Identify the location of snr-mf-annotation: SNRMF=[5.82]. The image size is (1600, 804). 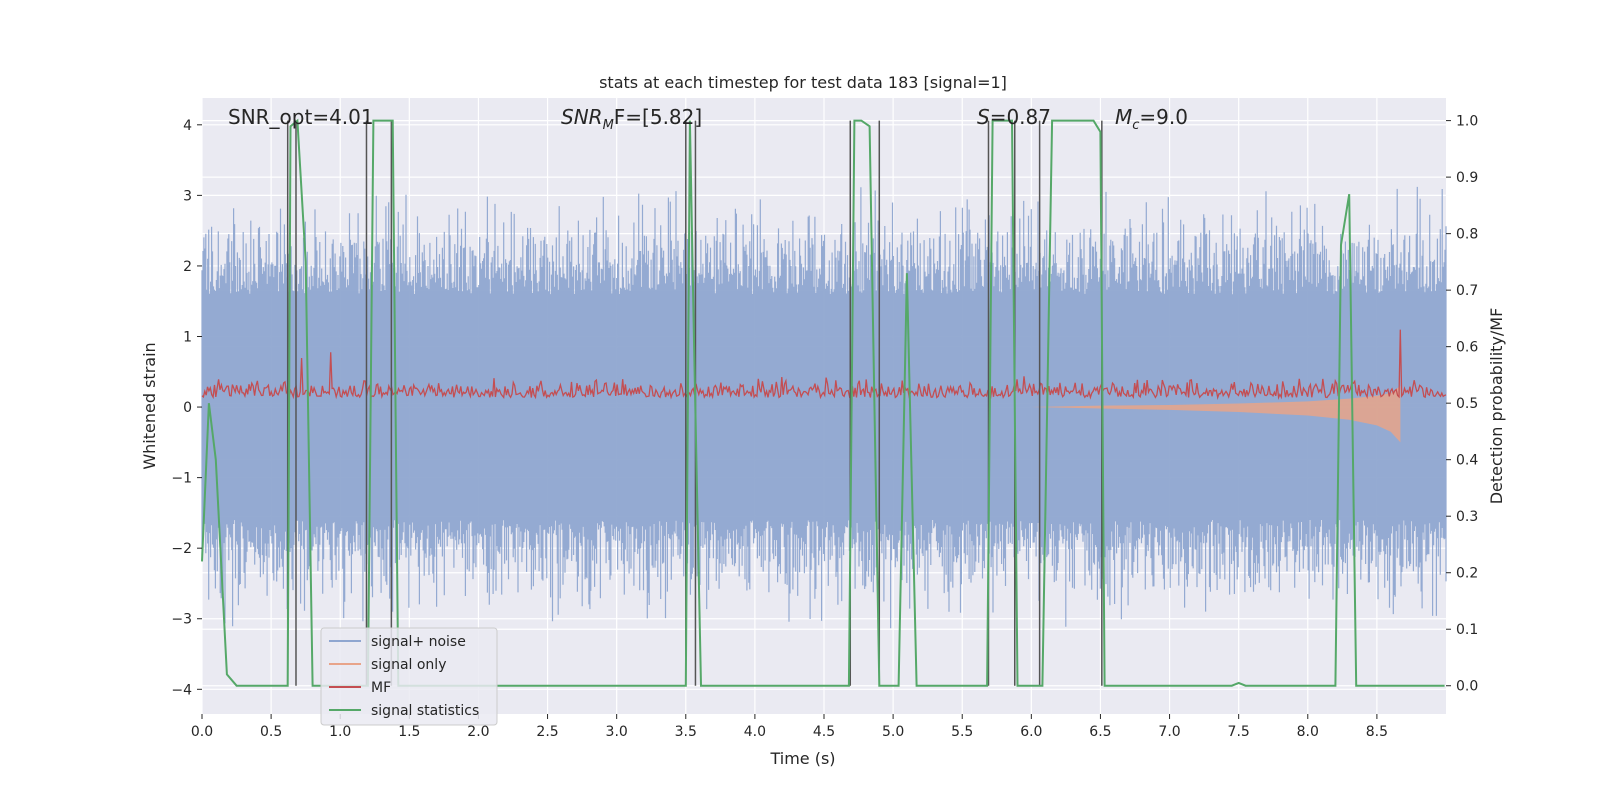
(631, 119).